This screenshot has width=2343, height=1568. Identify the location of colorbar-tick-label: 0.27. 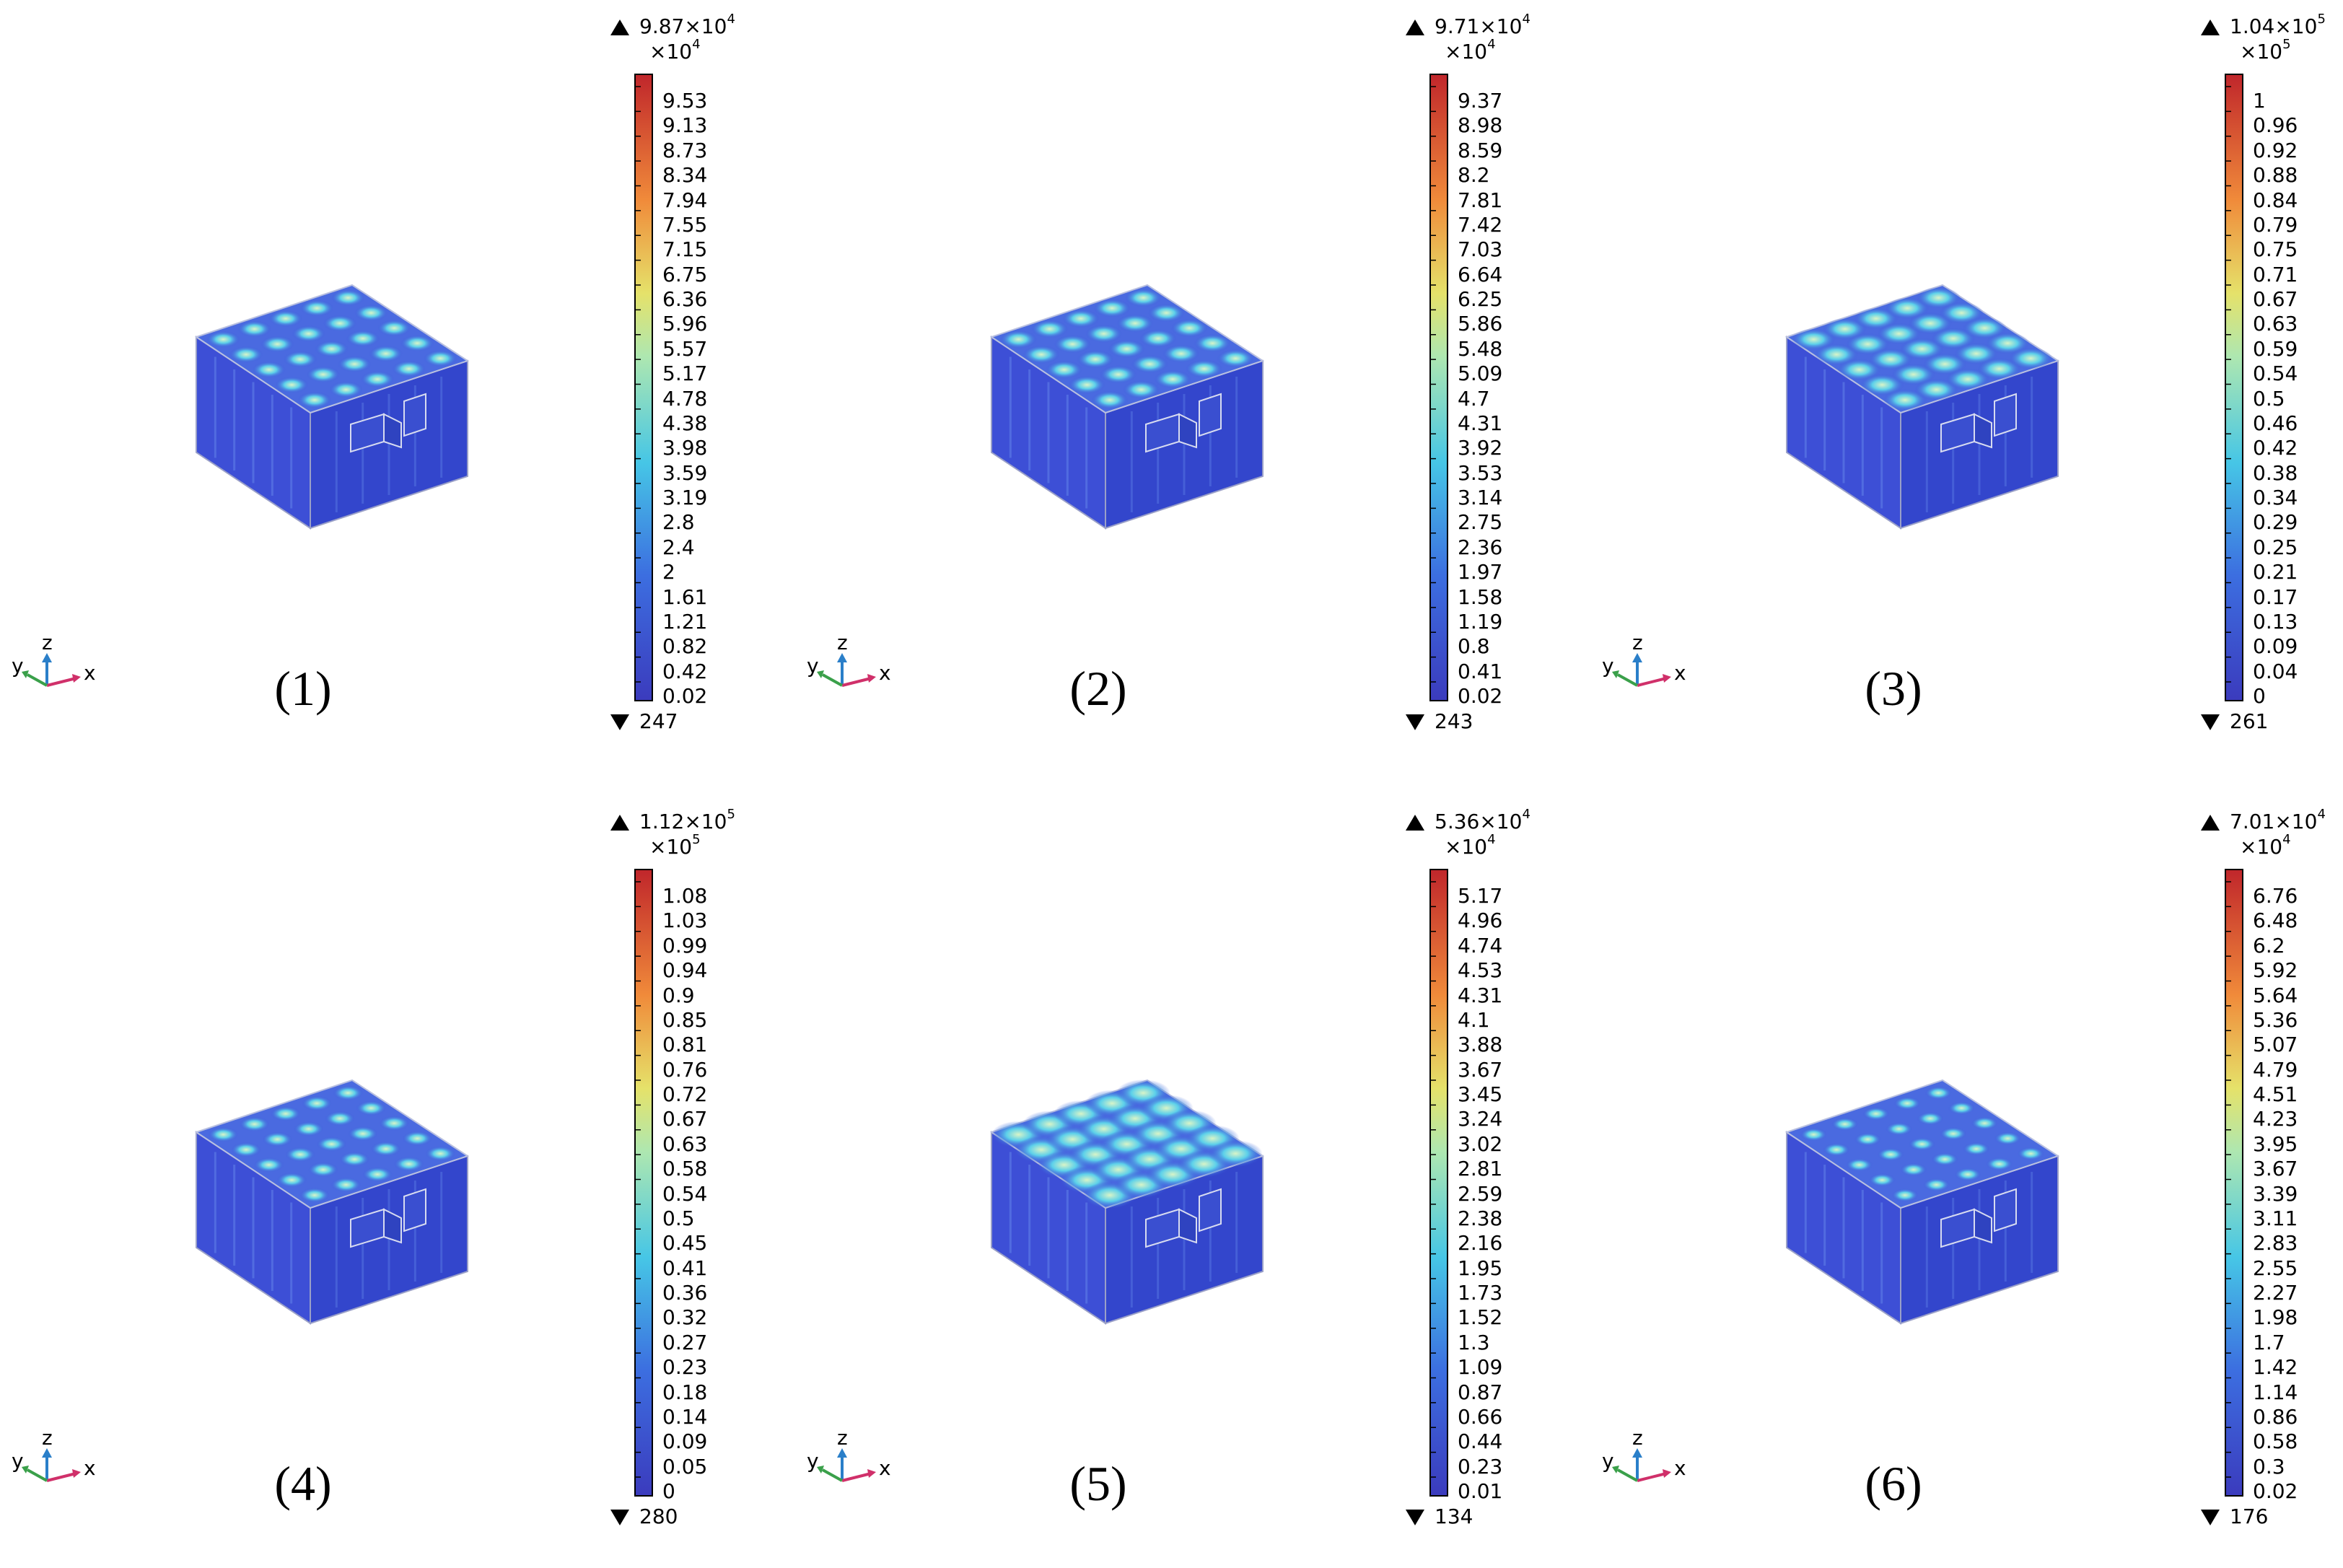
(685, 1342).